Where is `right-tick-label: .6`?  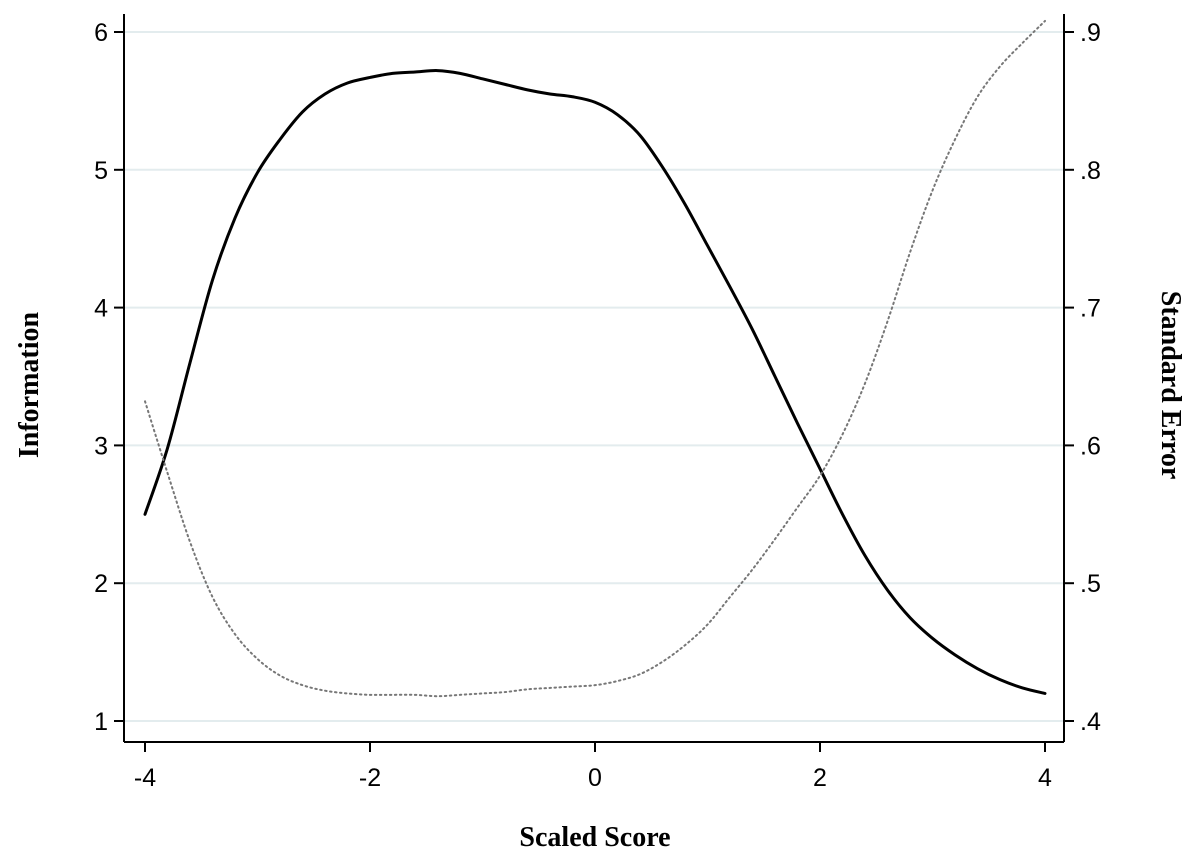
right-tick-label: .6 is located at coordinates (1090, 446).